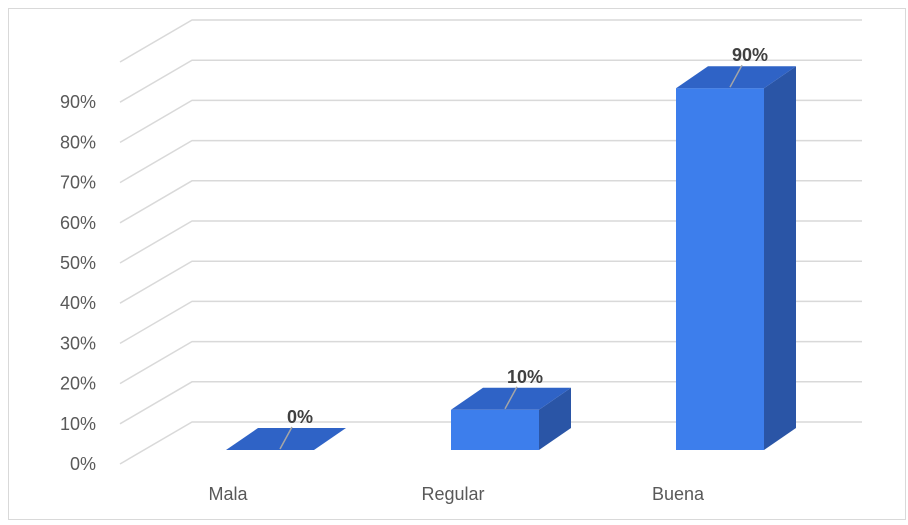 This screenshot has height=525, width=908. Describe the element at coordinates (452, 494) in the screenshot. I see `x-category-label: Regular` at that location.